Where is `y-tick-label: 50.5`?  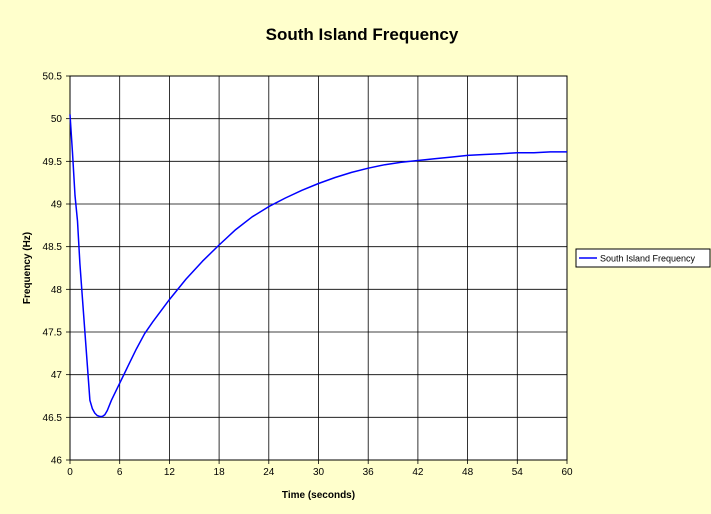 y-tick-label: 50.5 is located at coordinates (53, 77).